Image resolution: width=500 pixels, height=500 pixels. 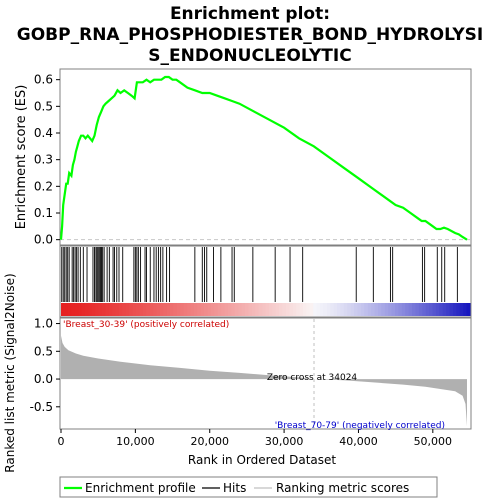 I want to click on metric-y-tick-label: -0.5, so click(x=41, y=407).